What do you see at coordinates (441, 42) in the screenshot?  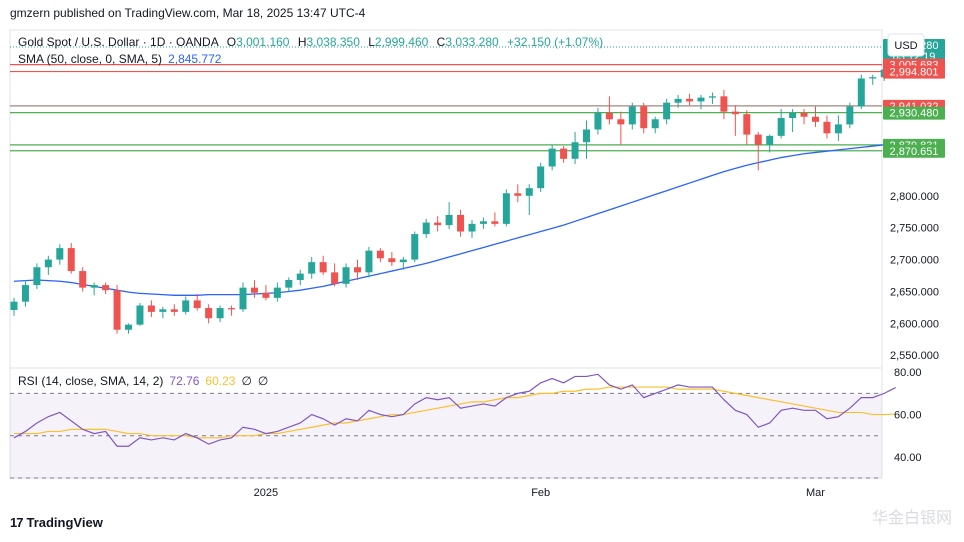 I see `close-label: C` at bounding box center [441, 42].